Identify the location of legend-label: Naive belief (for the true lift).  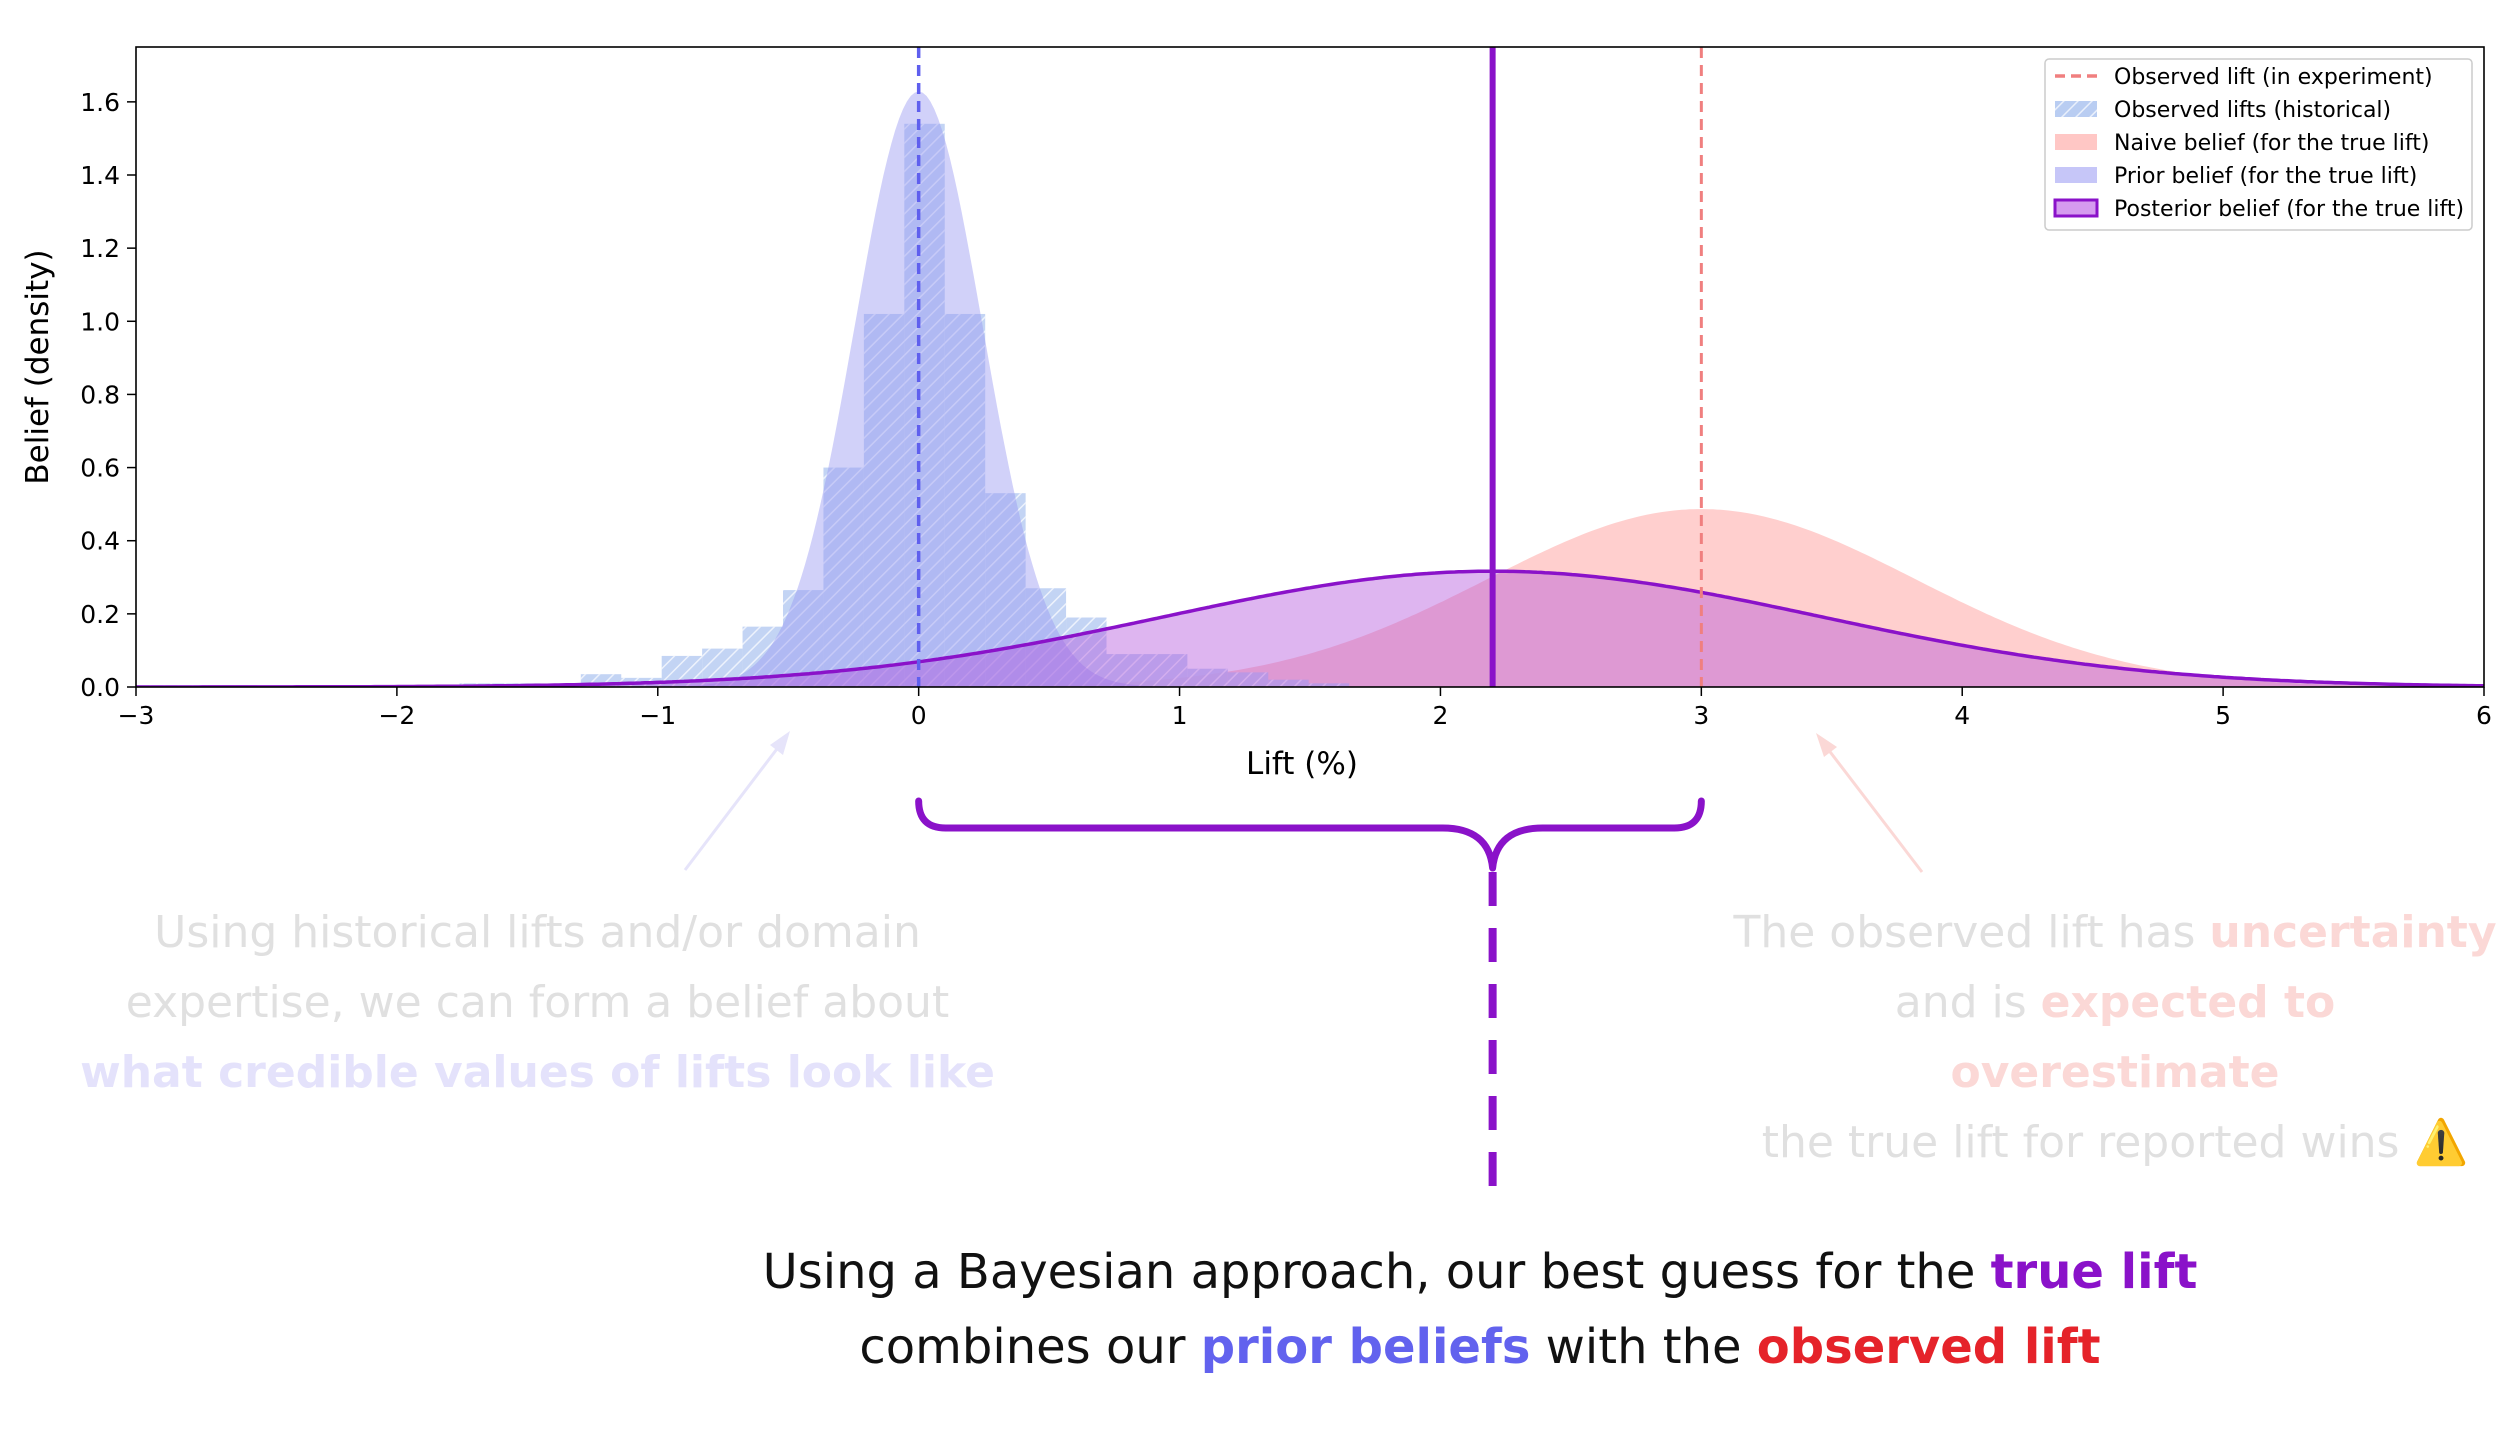
(2271, 143).